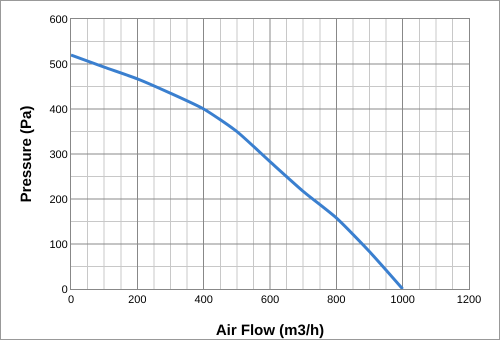  Describe the element at coordinates (58, 200) in the screenshot. I see `y-tick-label: 200` at that location.